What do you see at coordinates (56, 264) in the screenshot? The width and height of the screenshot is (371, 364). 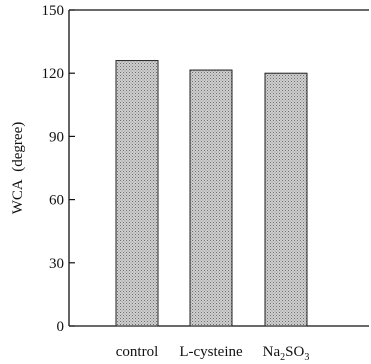 I see `y-tick-label: 30` at bounding box center [56, 264].